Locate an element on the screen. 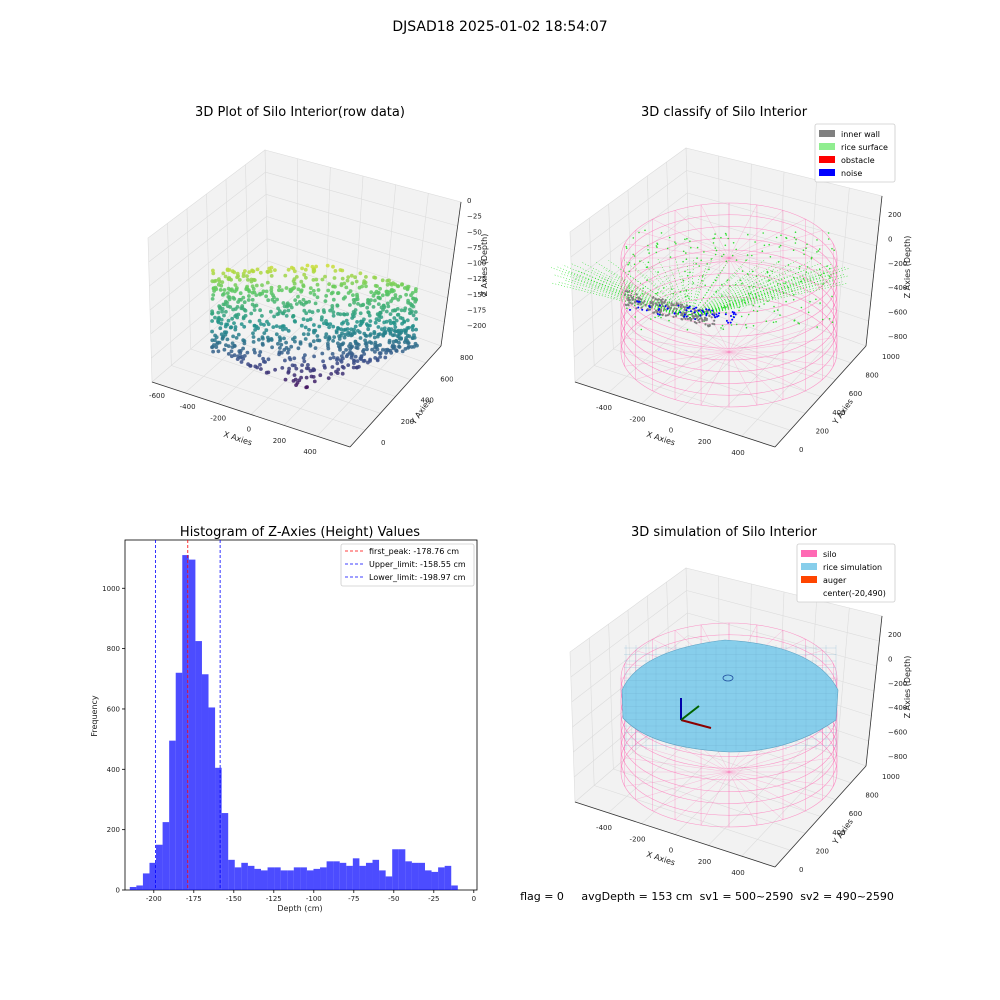 This screenshot has width=1000, height=1000. simulation-title: 3D simulation of Silo Interior is located at coordinates (724, 532).